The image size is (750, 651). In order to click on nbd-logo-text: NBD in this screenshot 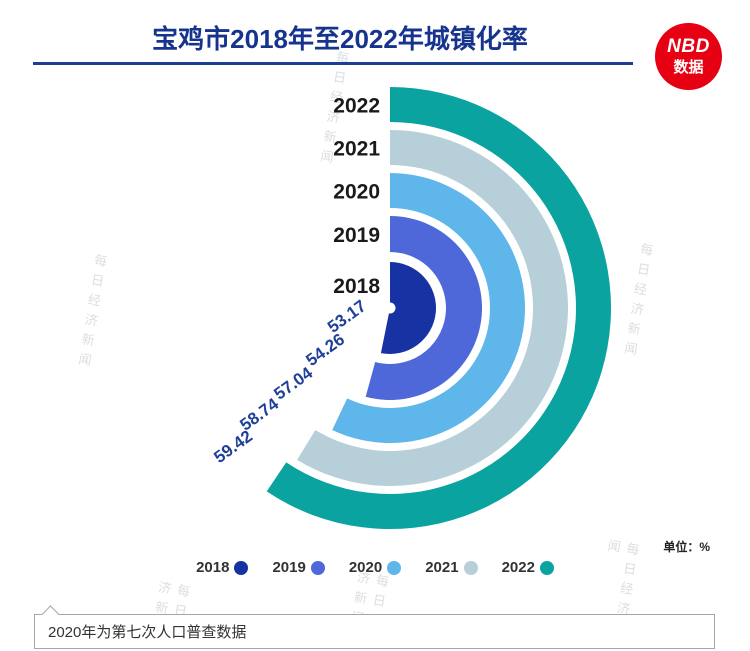, I will do `click(688, 47)`.